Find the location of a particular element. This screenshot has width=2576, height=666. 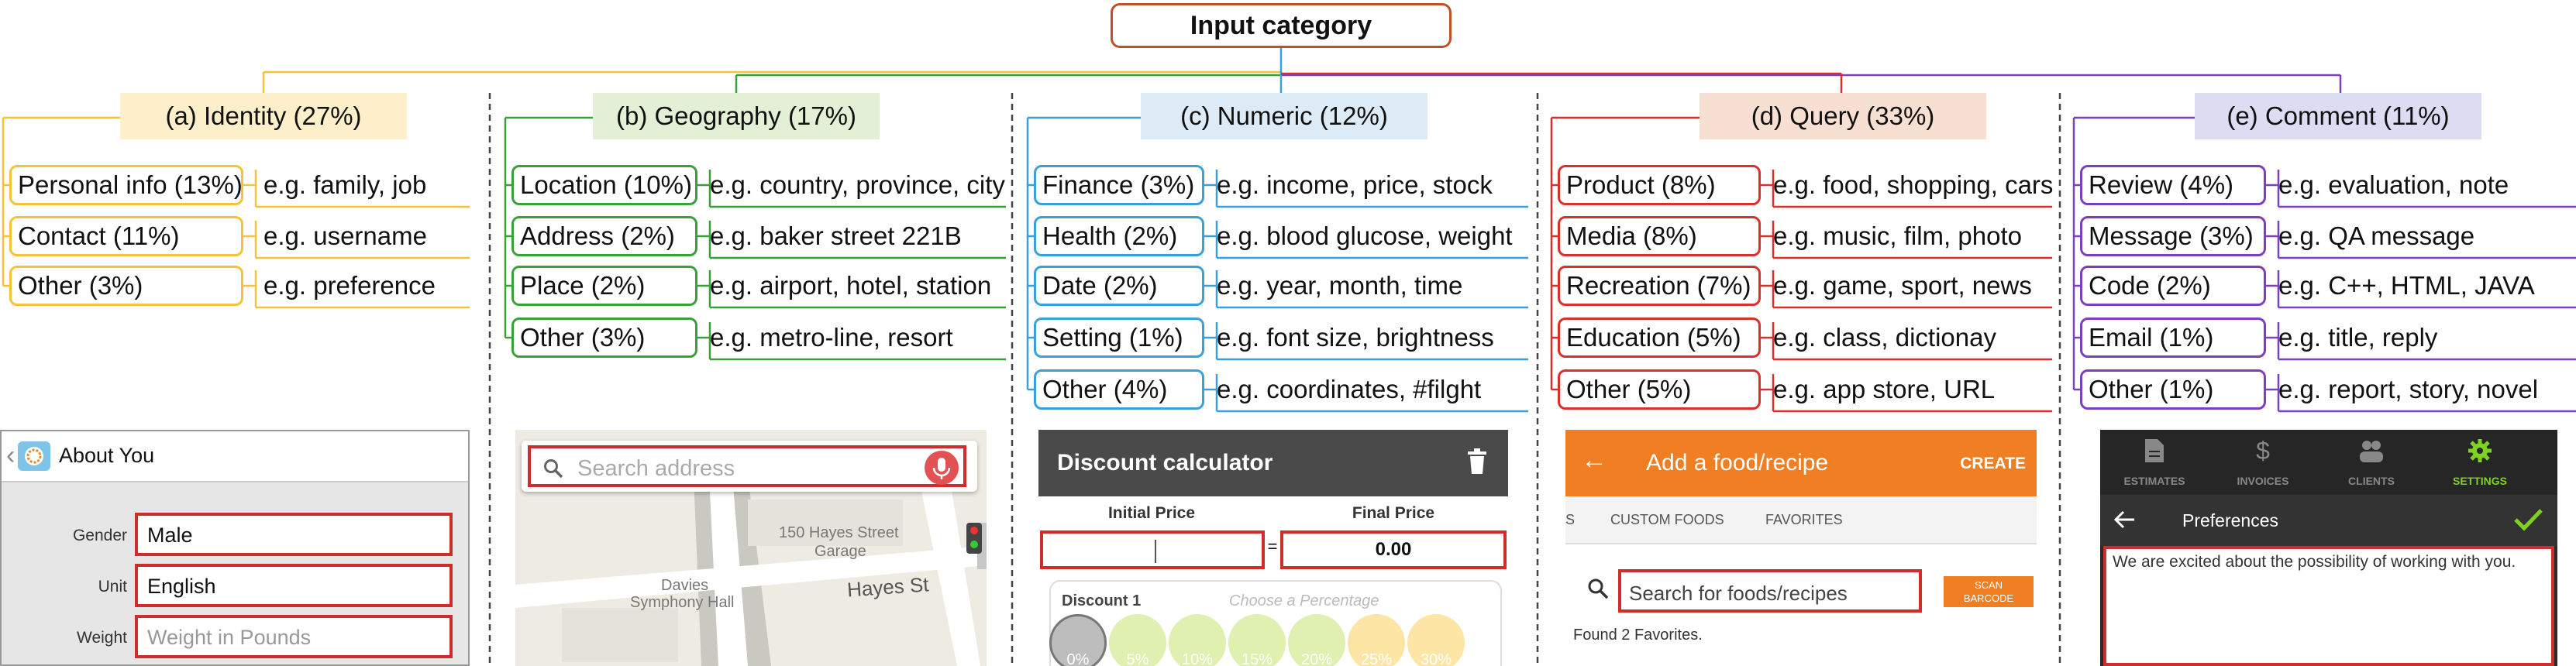

initial-price-label: Initial Price is located at coordinates (1151, 513).